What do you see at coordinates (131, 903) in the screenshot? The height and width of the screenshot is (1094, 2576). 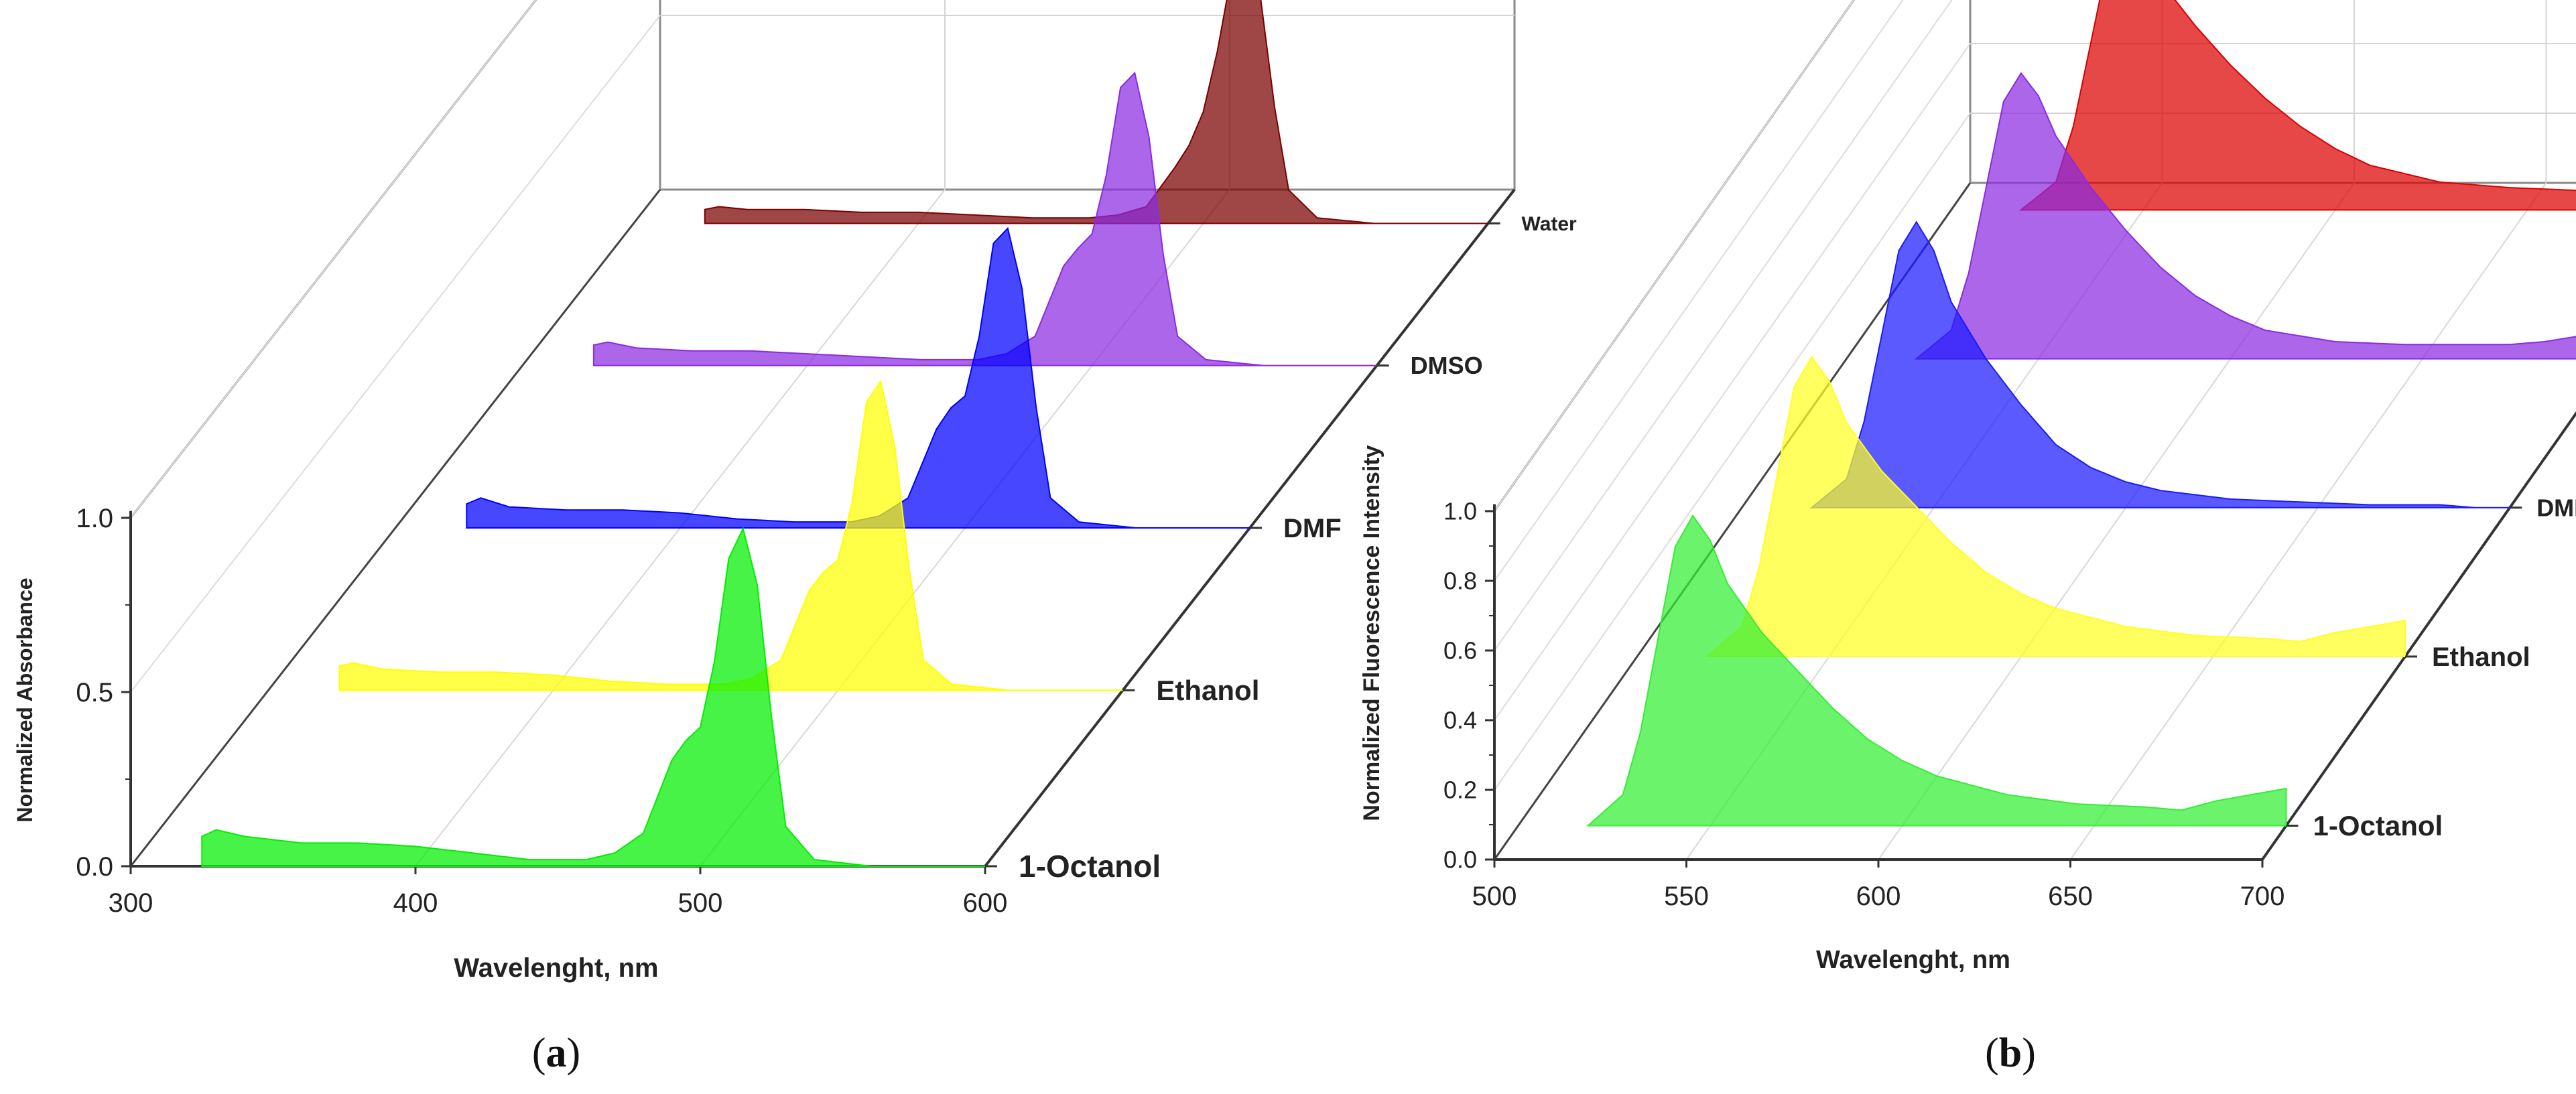 I see `x-tick-label: 300` at bounding box center [131, 903].